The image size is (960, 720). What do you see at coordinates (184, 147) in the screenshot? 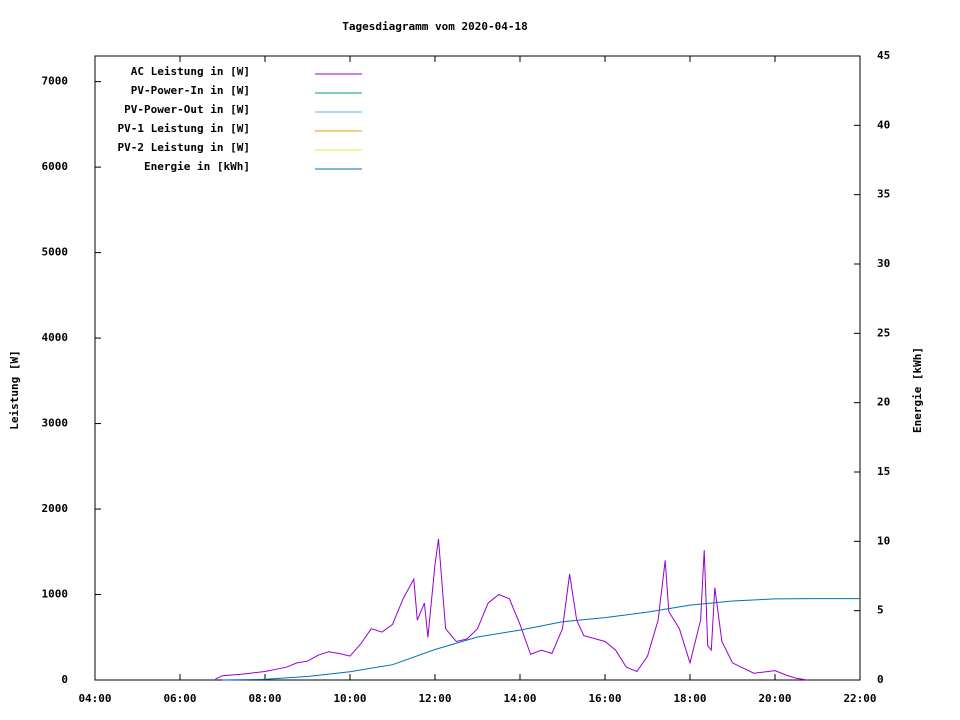
I see `legend-label: PV-2 Leistung in [W]` at bounding box center [184, 147].